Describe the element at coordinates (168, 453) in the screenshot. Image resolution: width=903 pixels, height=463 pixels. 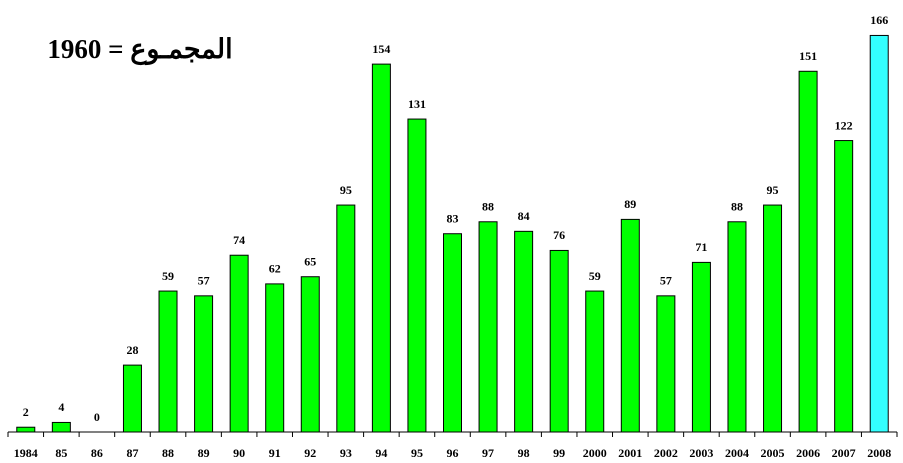
I see `x-tick-label: 88` at that location.